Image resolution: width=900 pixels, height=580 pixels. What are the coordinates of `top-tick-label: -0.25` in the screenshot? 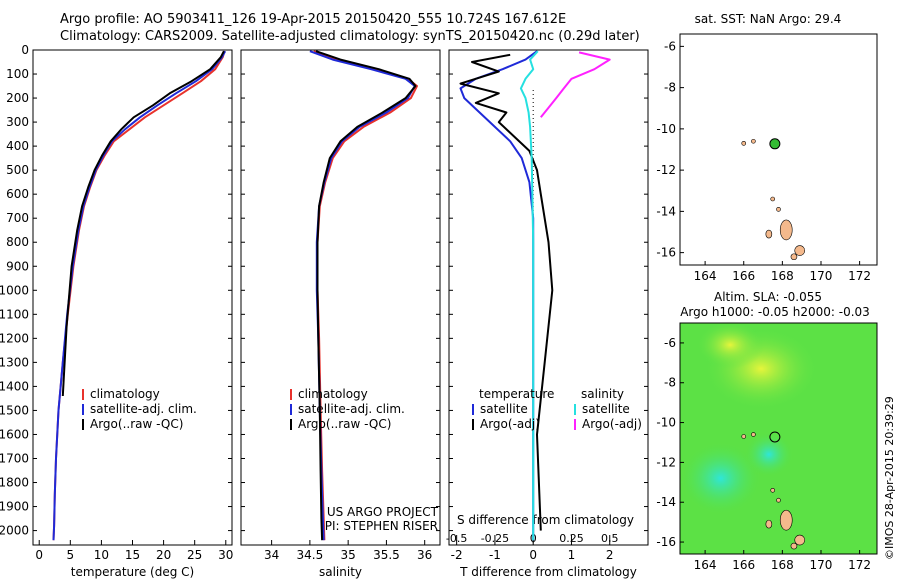 It's located at (495, 538).